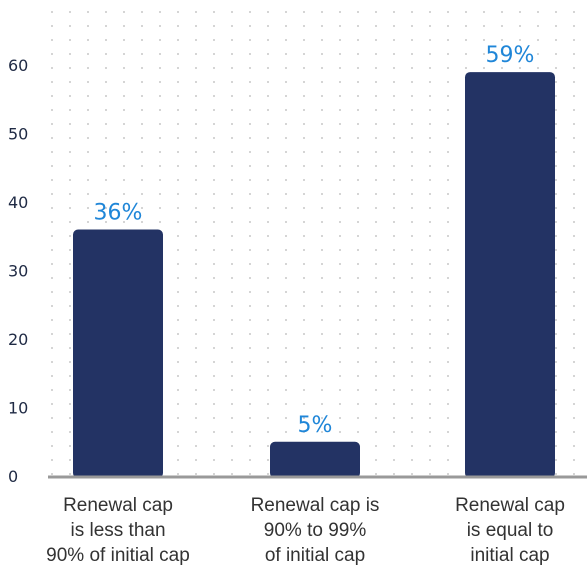  What do you see at coordinates (18, 408) in the screenshot?
I see `y-tick-label: 10` at bounding box center [18, 408].